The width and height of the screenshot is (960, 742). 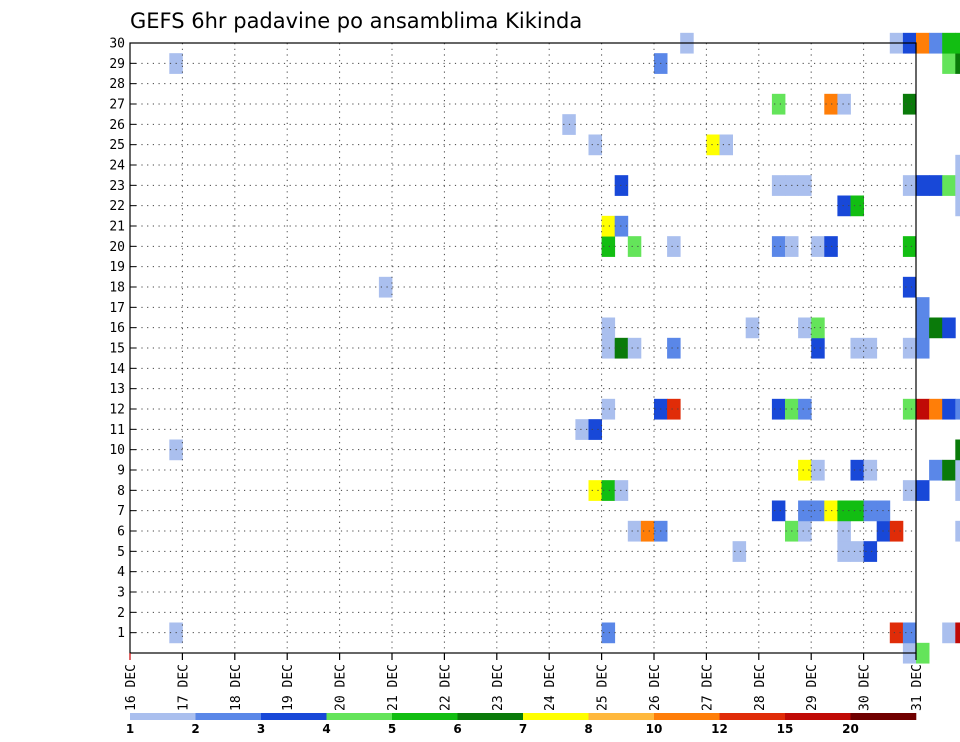 I want to click on x-tick-label: 31 DEC, so click(x=917, y=687).